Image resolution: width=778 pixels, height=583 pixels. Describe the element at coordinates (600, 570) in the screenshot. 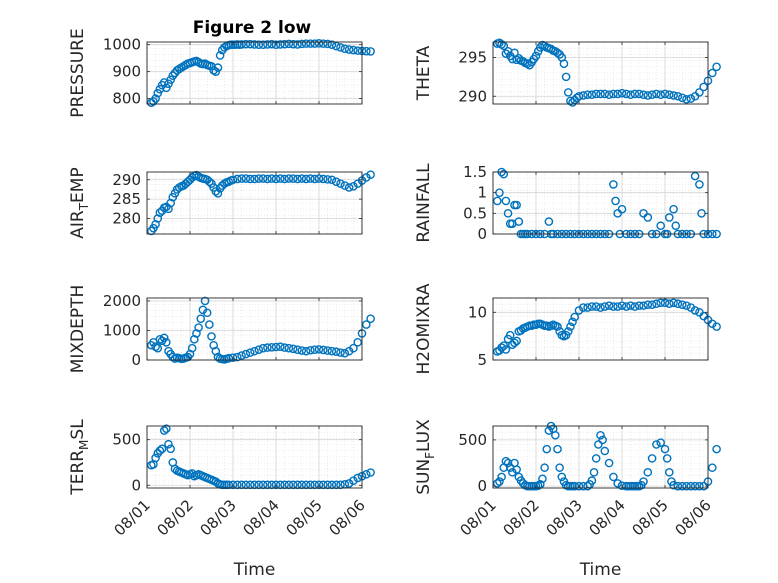

I see `x-axis-label: Time` at that location.